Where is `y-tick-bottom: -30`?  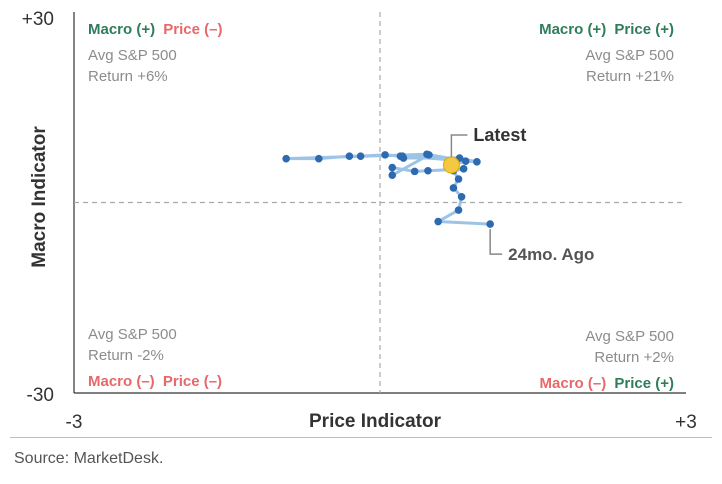 y-tick-bottom: -30 is located at coordinates (40, 395).